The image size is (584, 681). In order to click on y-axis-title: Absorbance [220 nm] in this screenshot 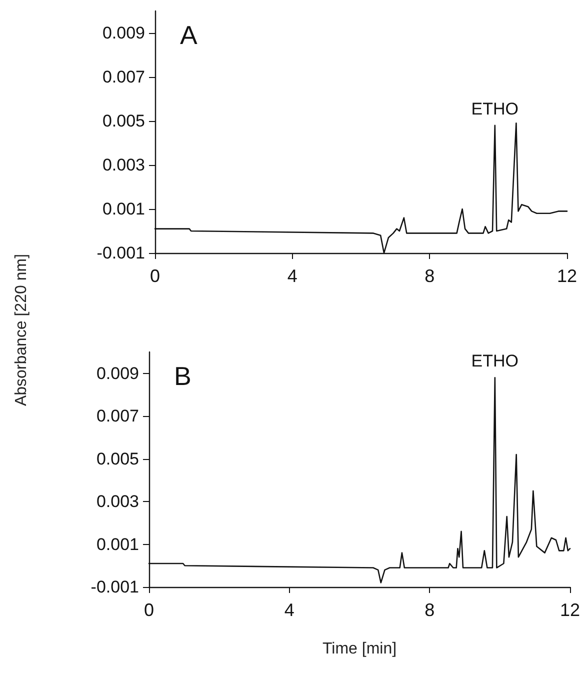, I will do `click(22, 330)`.